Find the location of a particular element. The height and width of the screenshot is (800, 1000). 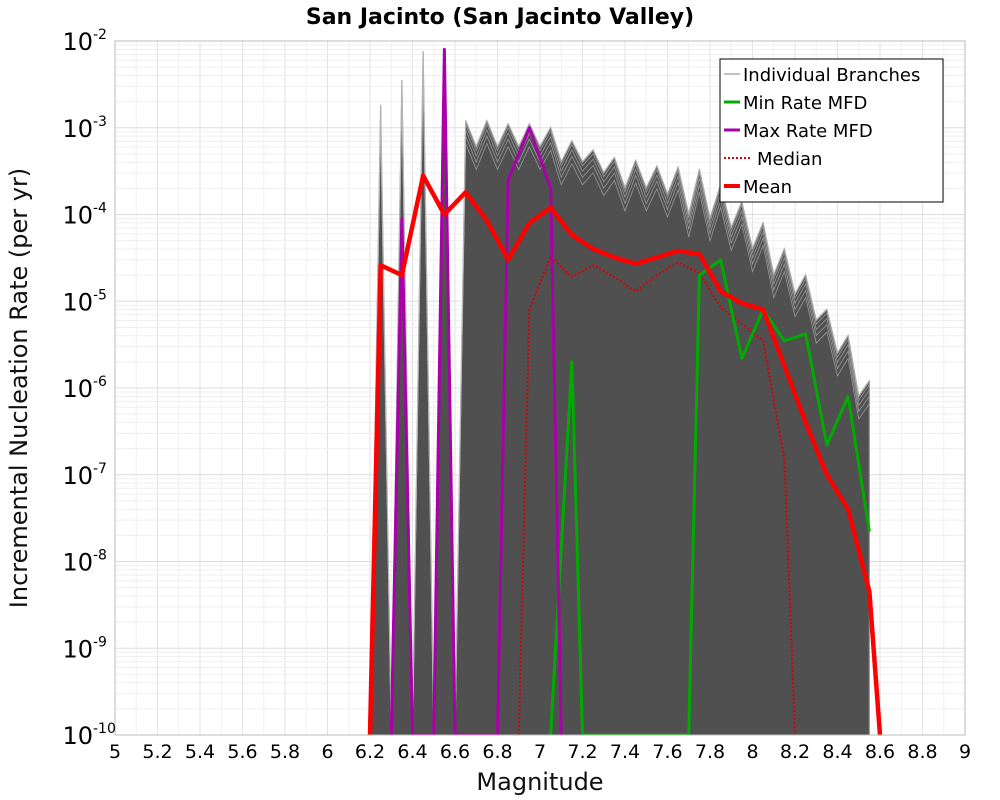

legend-label-mean: Mean is located at coordinates (767, 187).